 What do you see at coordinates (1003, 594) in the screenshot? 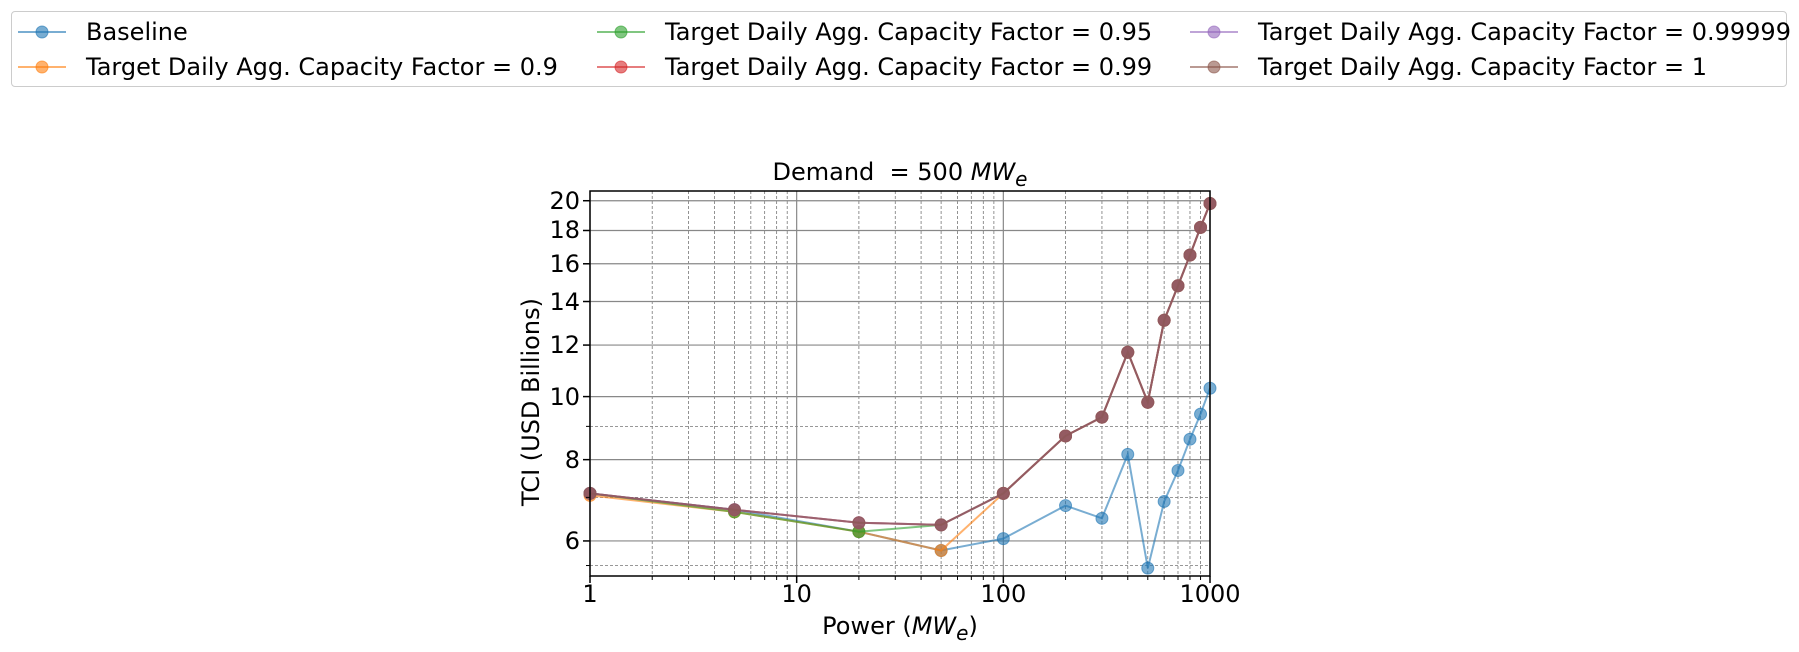
I see `x-tick-label: 100` at bounding box center [1003, 594].